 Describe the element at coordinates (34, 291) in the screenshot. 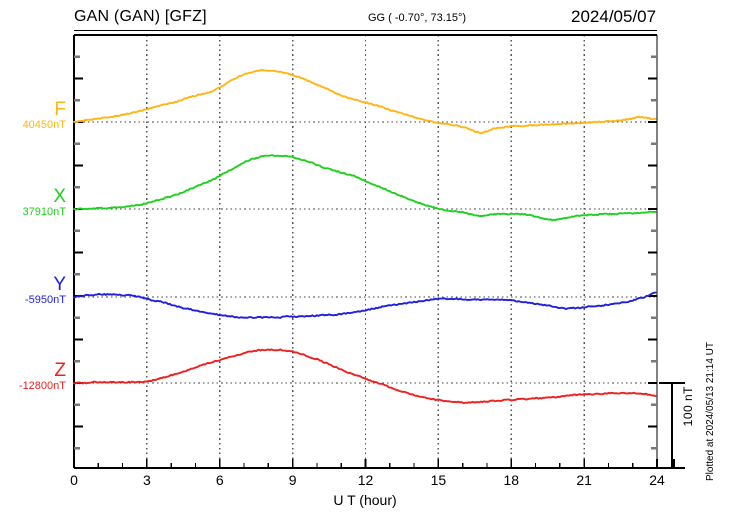

I see `component-label-y: Y -5950nT` at that location.